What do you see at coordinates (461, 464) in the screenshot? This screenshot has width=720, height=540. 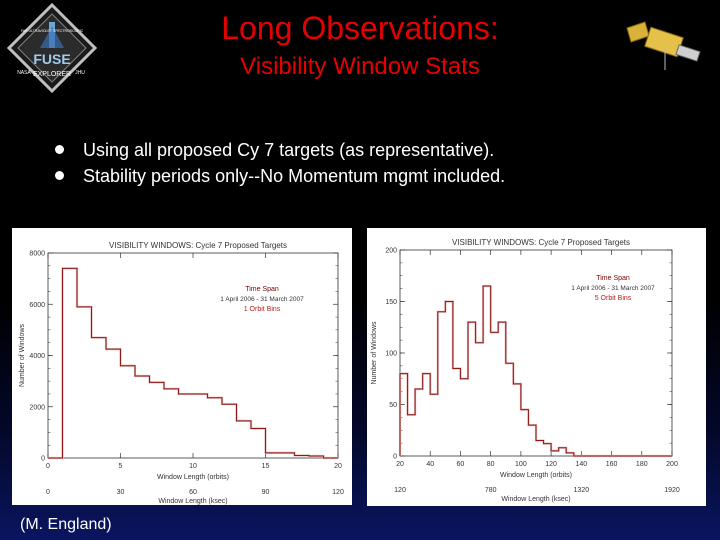 I see `x-tick-label: 60` at bounding box center [461, 464].